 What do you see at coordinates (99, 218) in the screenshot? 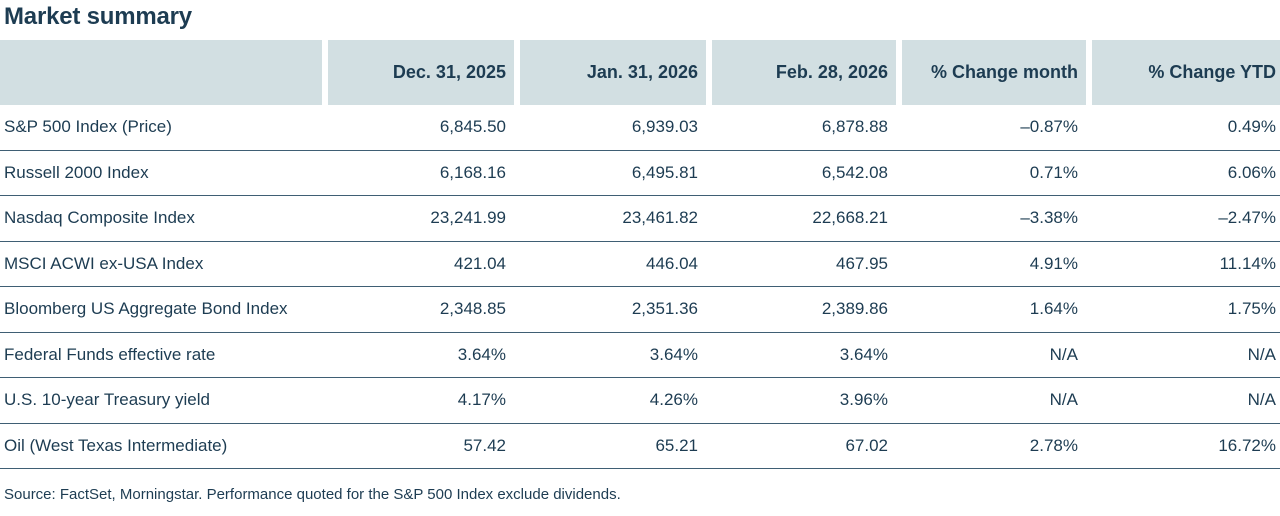
I see `row-label: Nasdaq Composite Index` at bounding box center [99, 218].